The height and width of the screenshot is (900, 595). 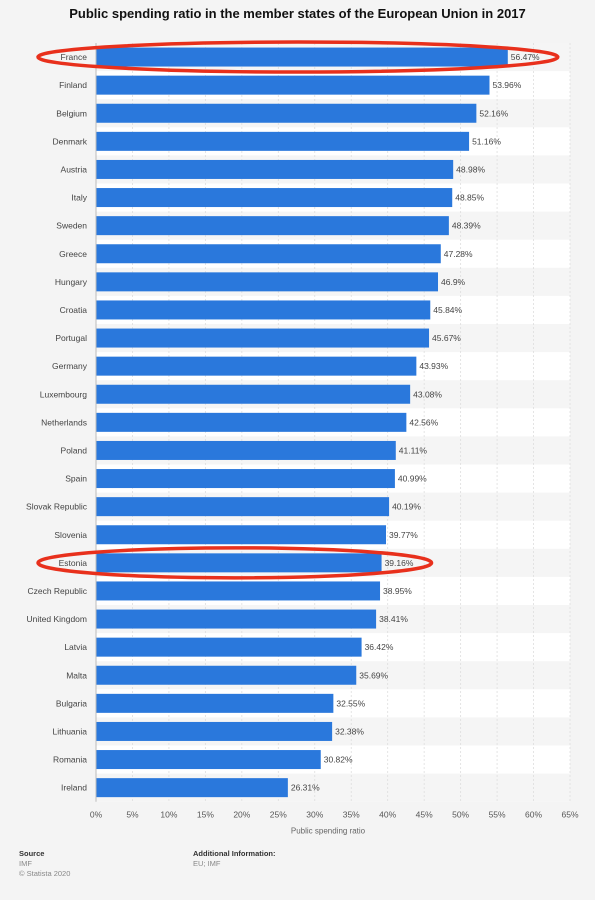 I want to click on x-tick-label: 35%, so click(x=351, y=815).